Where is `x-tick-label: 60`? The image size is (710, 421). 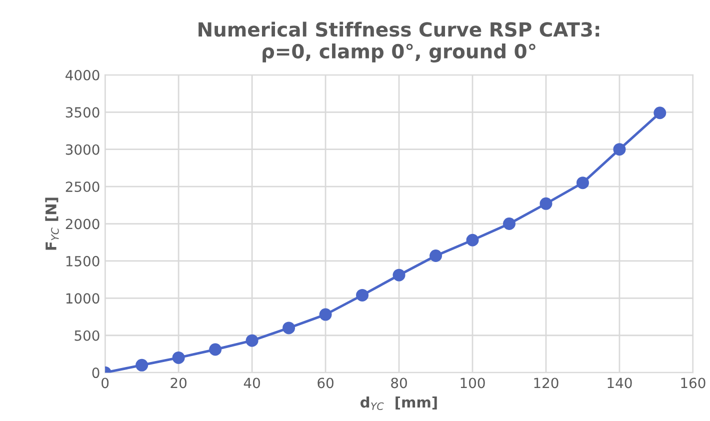 x-tick-label: 60 is located at coordinates (326, 383).